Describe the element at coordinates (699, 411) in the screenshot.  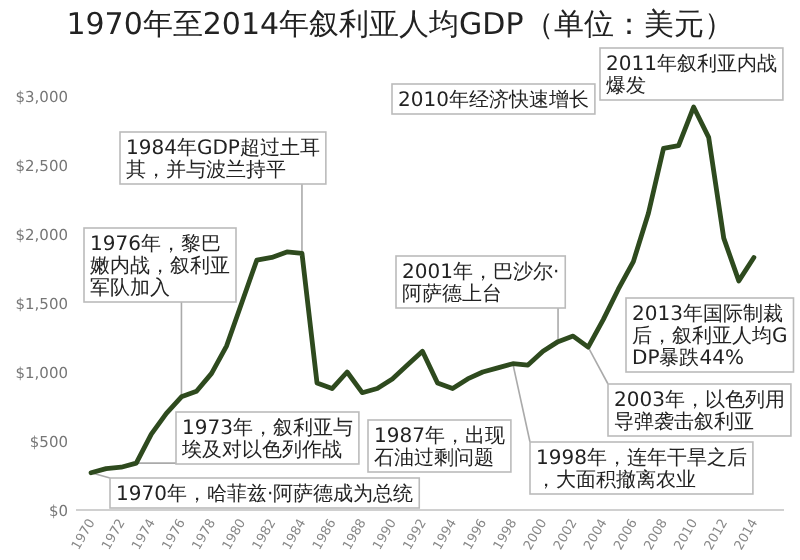
I see `annotation: 2003年，以色列用导弹袭击叙利亚` at that location.